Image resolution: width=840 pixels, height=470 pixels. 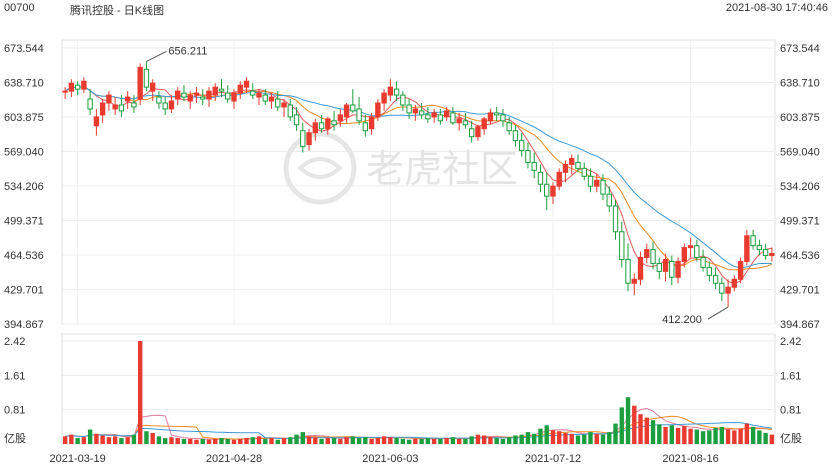 I want to click on price-tick-label-left: 429.701, so click(x=24, y=291).